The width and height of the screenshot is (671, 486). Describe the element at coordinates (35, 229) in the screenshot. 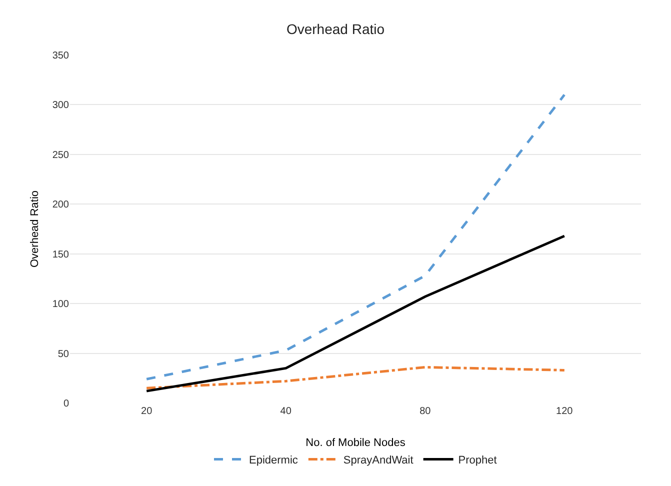

I see `y-axis-title: Overhead Ratio` at that location.